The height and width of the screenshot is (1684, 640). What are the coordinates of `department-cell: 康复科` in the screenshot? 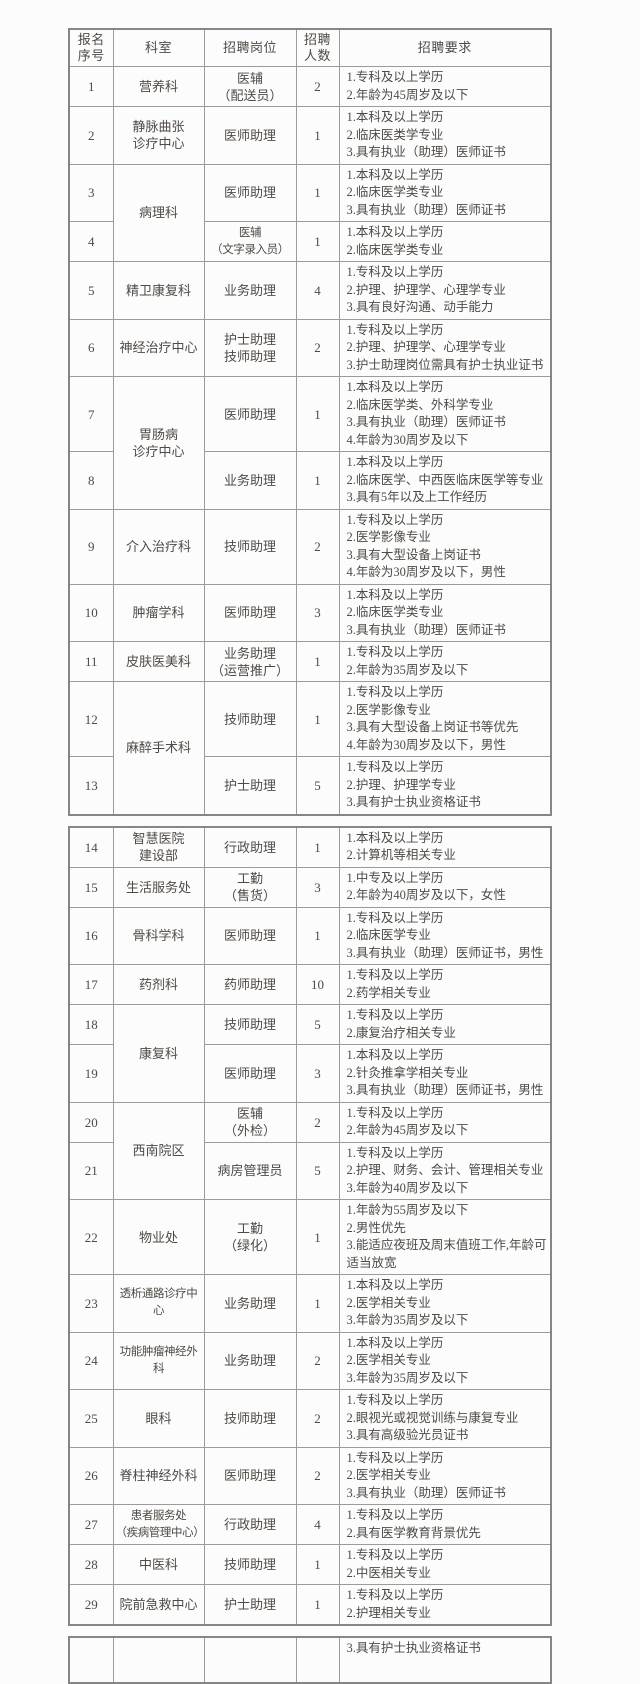 It's located at (158, 1053).